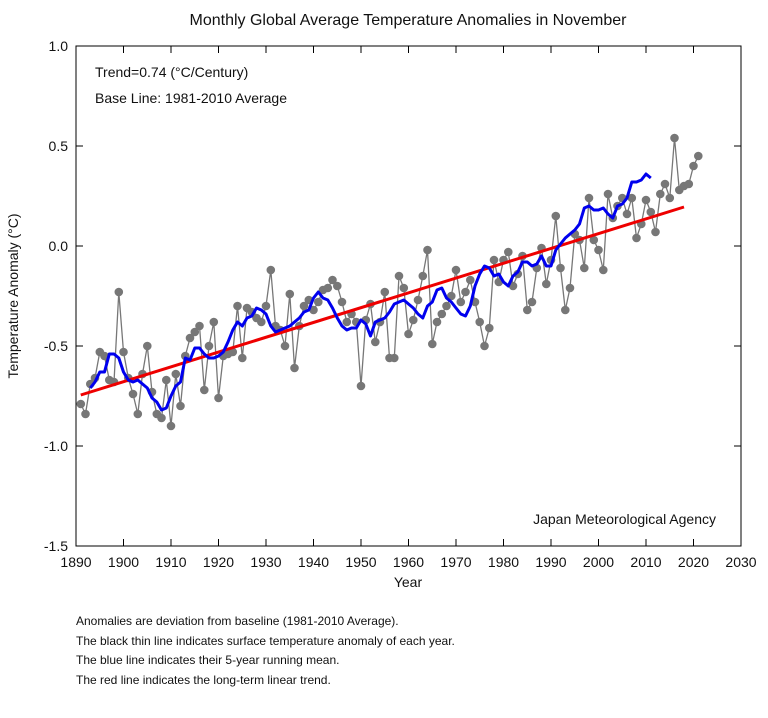 The height and width of the screenshot is (718, 768). Describe the element at coordinates (693, 562) in the screenshot. I see `x-tick-label: 2020` at that location.